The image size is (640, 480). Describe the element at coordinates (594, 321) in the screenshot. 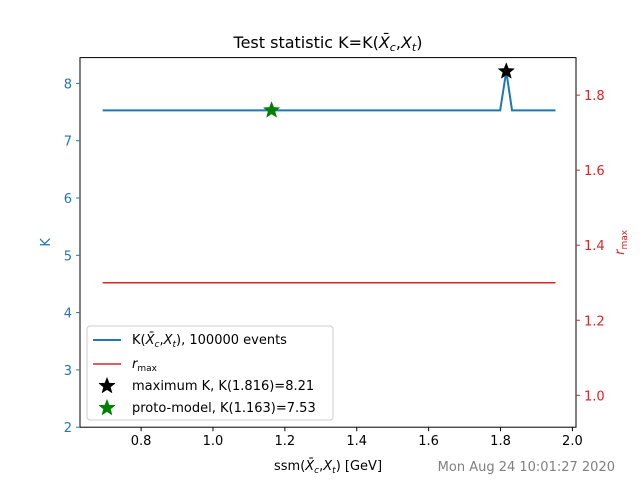

I see `y-right-tick-label: 1.2` at that location.